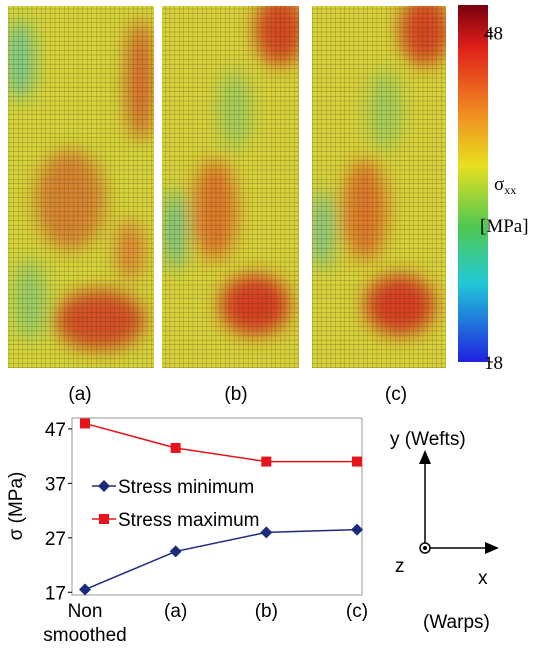  I want to click on x-axis-note: (Warps), so click(456, 622).